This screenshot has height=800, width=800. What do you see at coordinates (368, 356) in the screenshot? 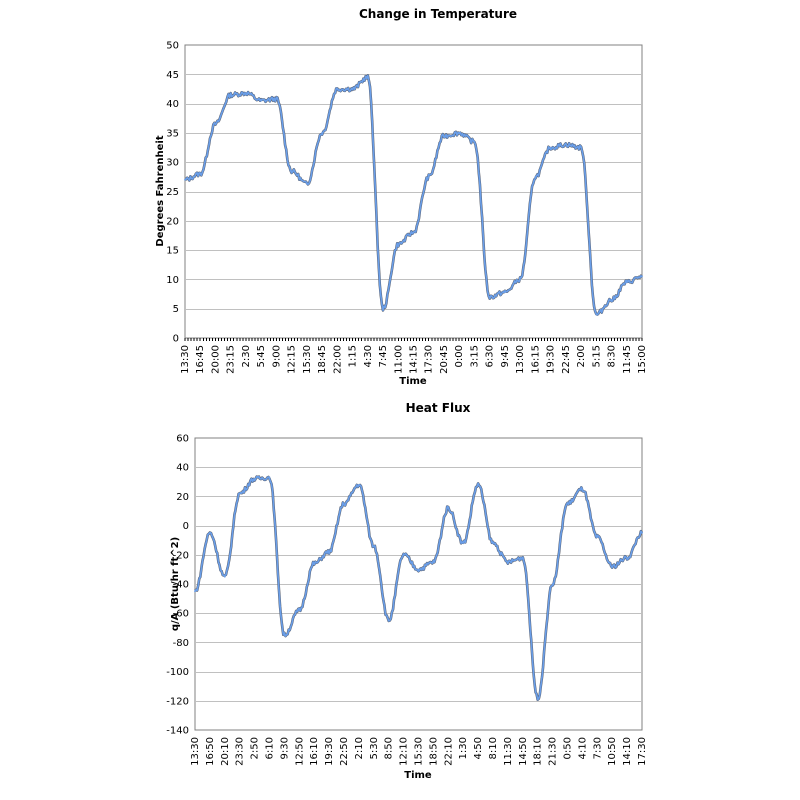
I see `x-tick-label: 4:30` at bounding box center [368, 356].